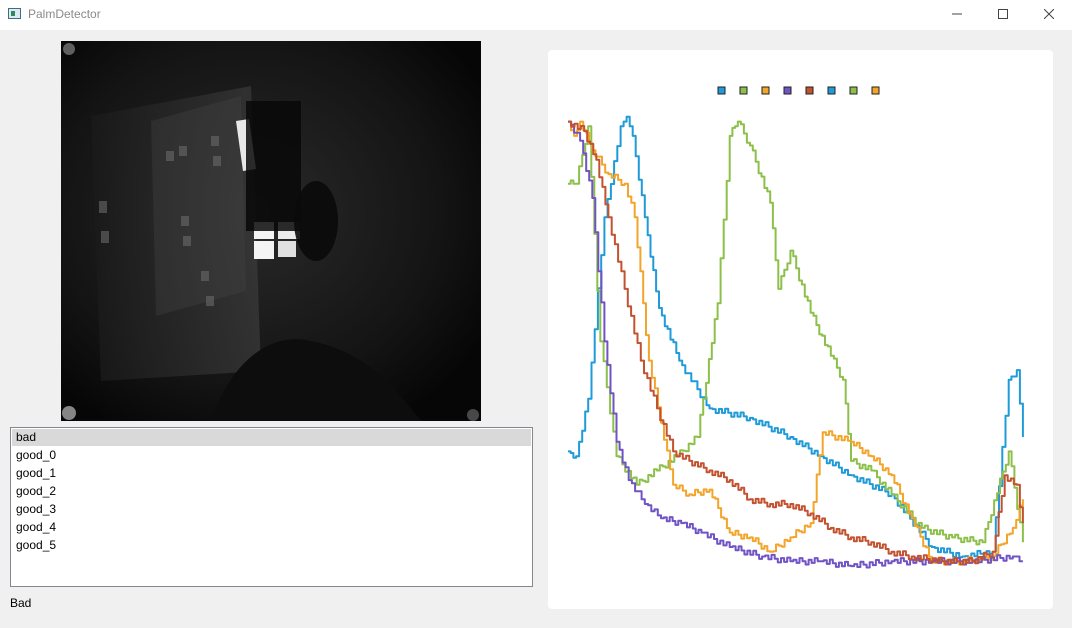 The width and height of the screenshot is (1072, 628). I want to click on minimize-icon, so click(957, 15).